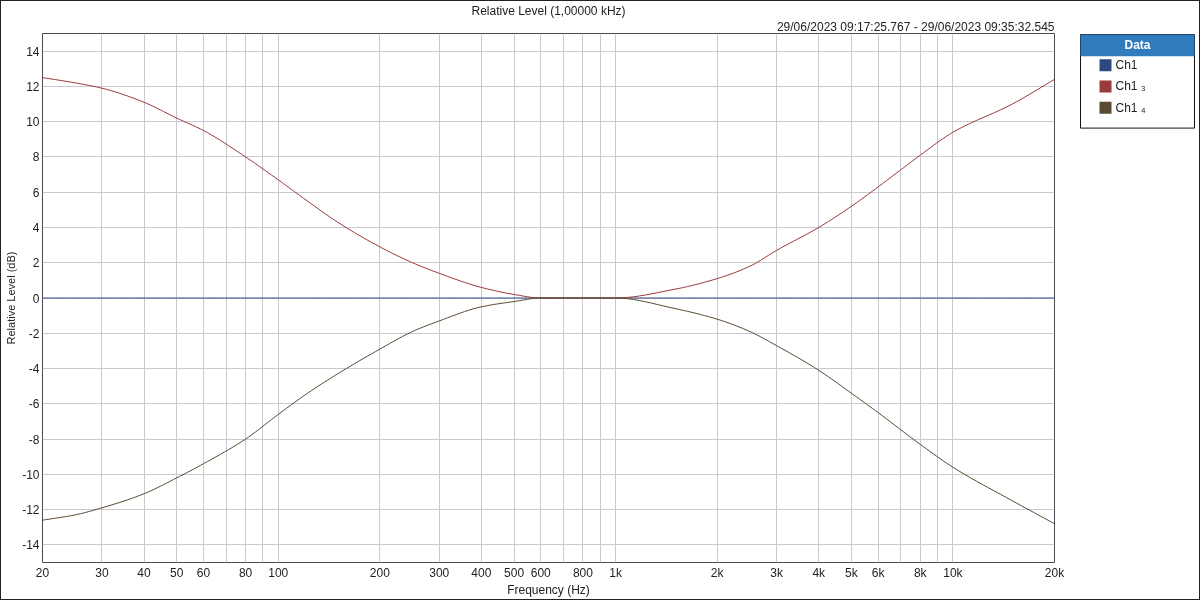 Image resolution: width=1200 pixels, height=600 pixels. Describe the element at coordinates (878, 572) in the screenshot. I see `x-tick-label: 6k` at that location.